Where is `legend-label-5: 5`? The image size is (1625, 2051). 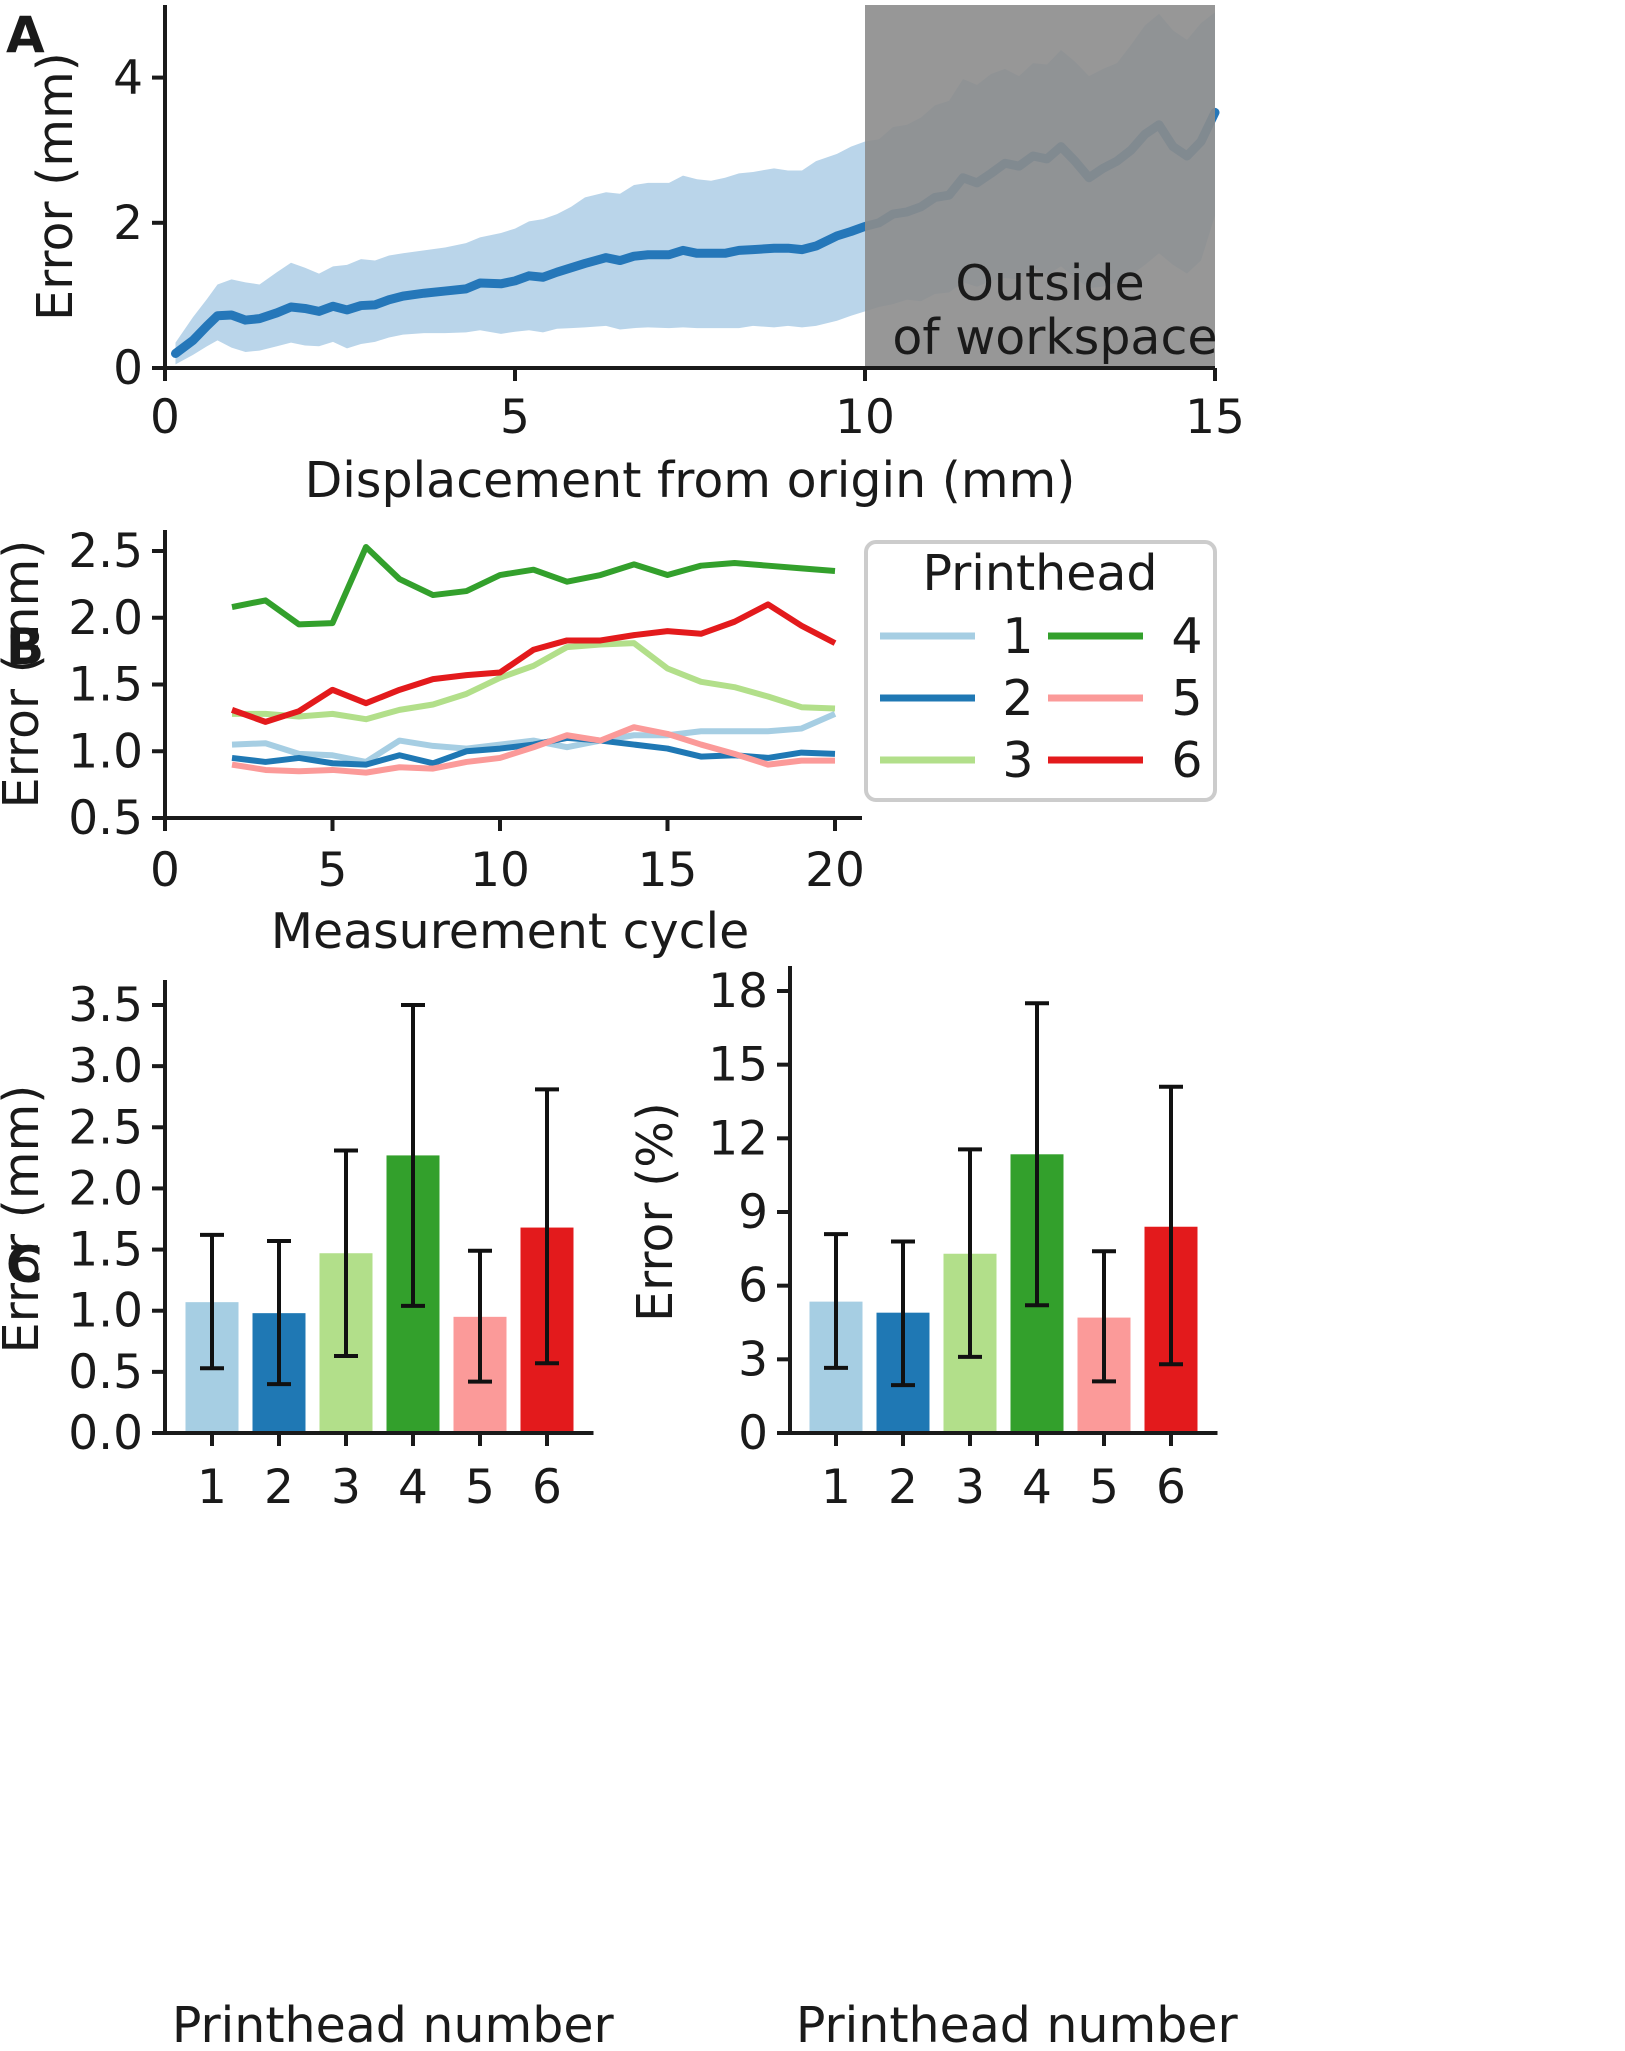 legend-label-5: 5 is located at coordinates (1186, 698).